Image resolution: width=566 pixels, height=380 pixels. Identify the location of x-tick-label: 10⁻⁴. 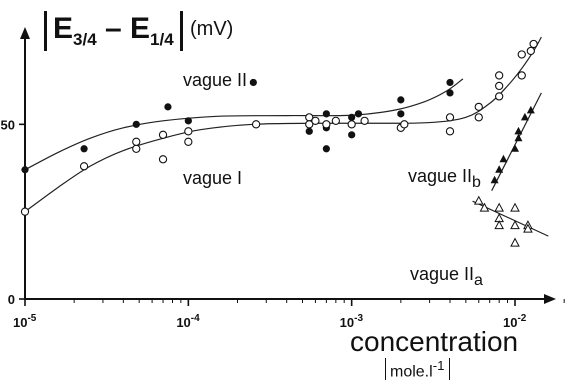
(188, 321).